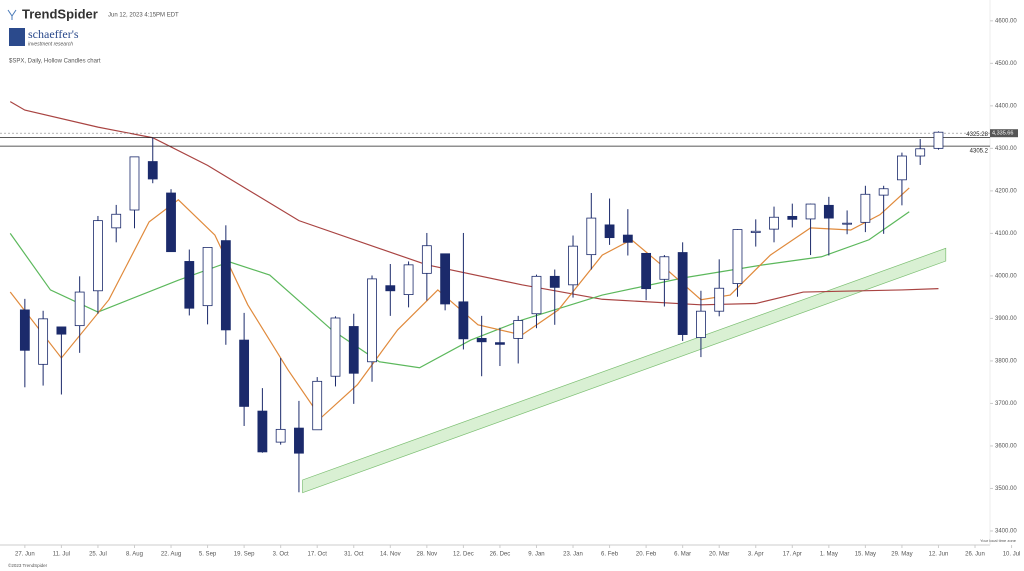 The height and width of the screenshot is (571, 1024). I want to click on x-tick-label: 15. May, so click(865, 555).